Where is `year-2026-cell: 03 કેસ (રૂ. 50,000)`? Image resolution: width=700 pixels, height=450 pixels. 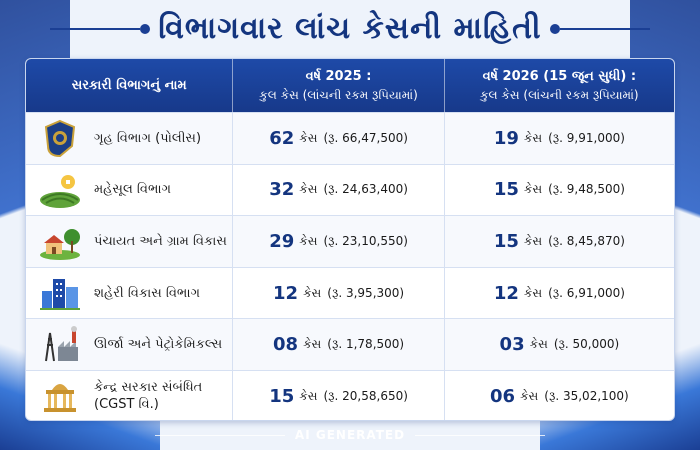 year-2026-cell: 03 કેસ (રૂ. 50,000) is located at coordinates (559, 344).